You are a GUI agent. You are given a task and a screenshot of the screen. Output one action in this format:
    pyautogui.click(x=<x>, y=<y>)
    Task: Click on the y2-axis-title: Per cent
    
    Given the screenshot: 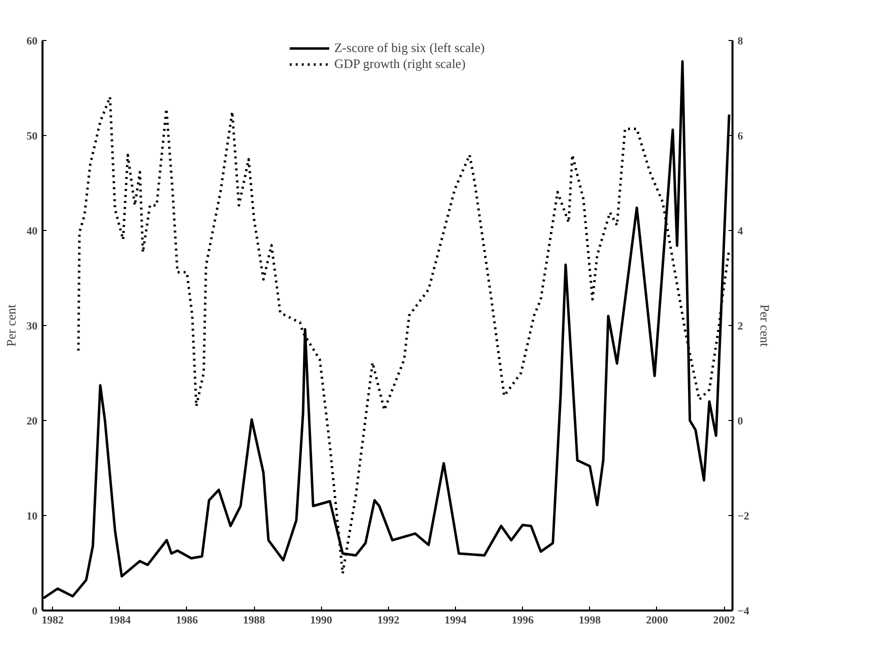 What is the action you would take?
    pyautogui.click(x=764, y=326)
    